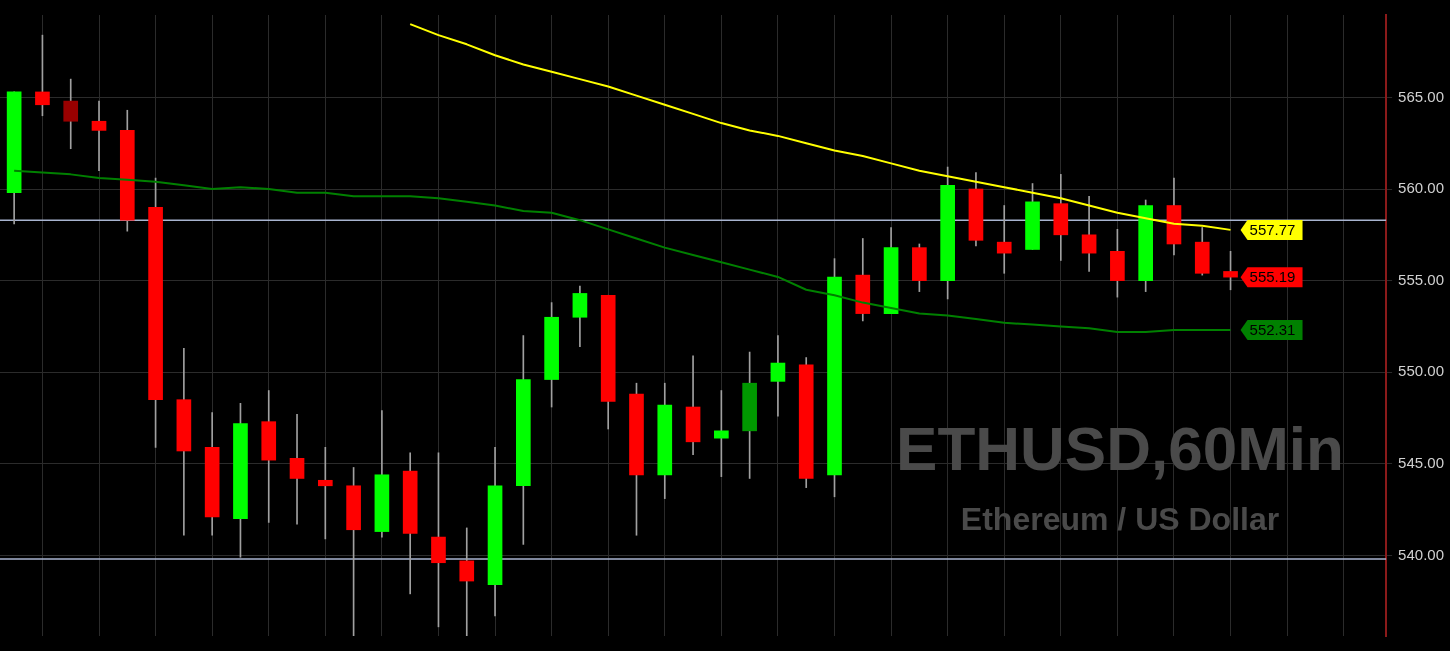 This screenshot has height=651, width=1450. Describe the element at coordinates (1421, 188) in the screenshot. I see `y-tick-label: 560.00` at that location.